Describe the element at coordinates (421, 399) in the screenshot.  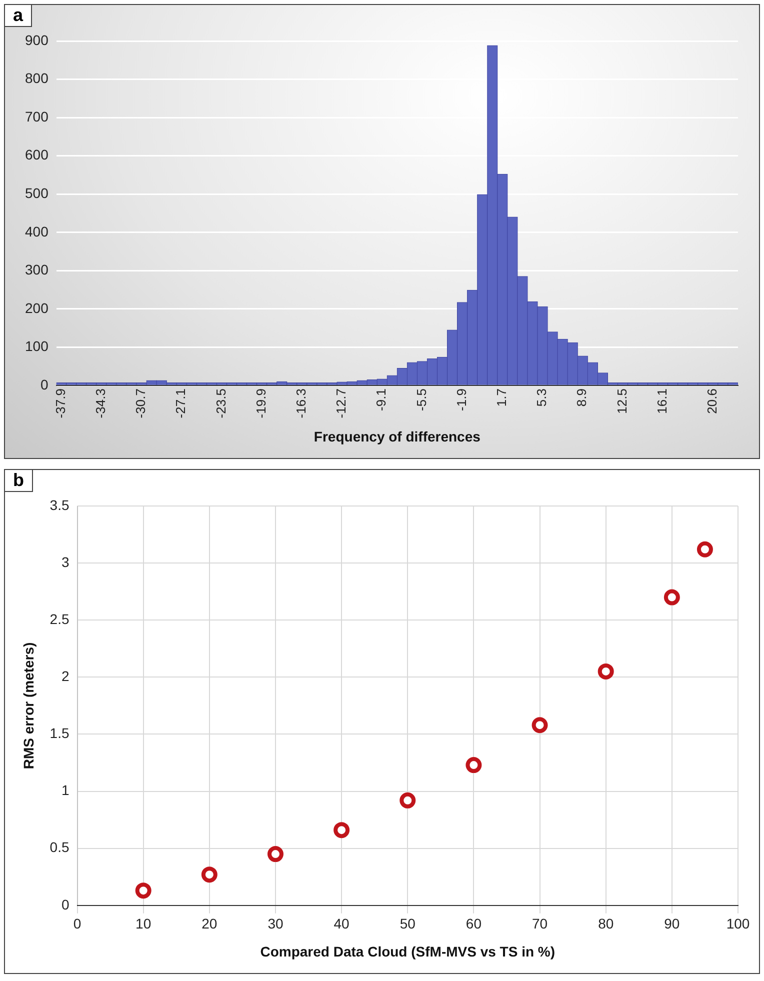
I see `x-tick-label: -5.5` at that location.